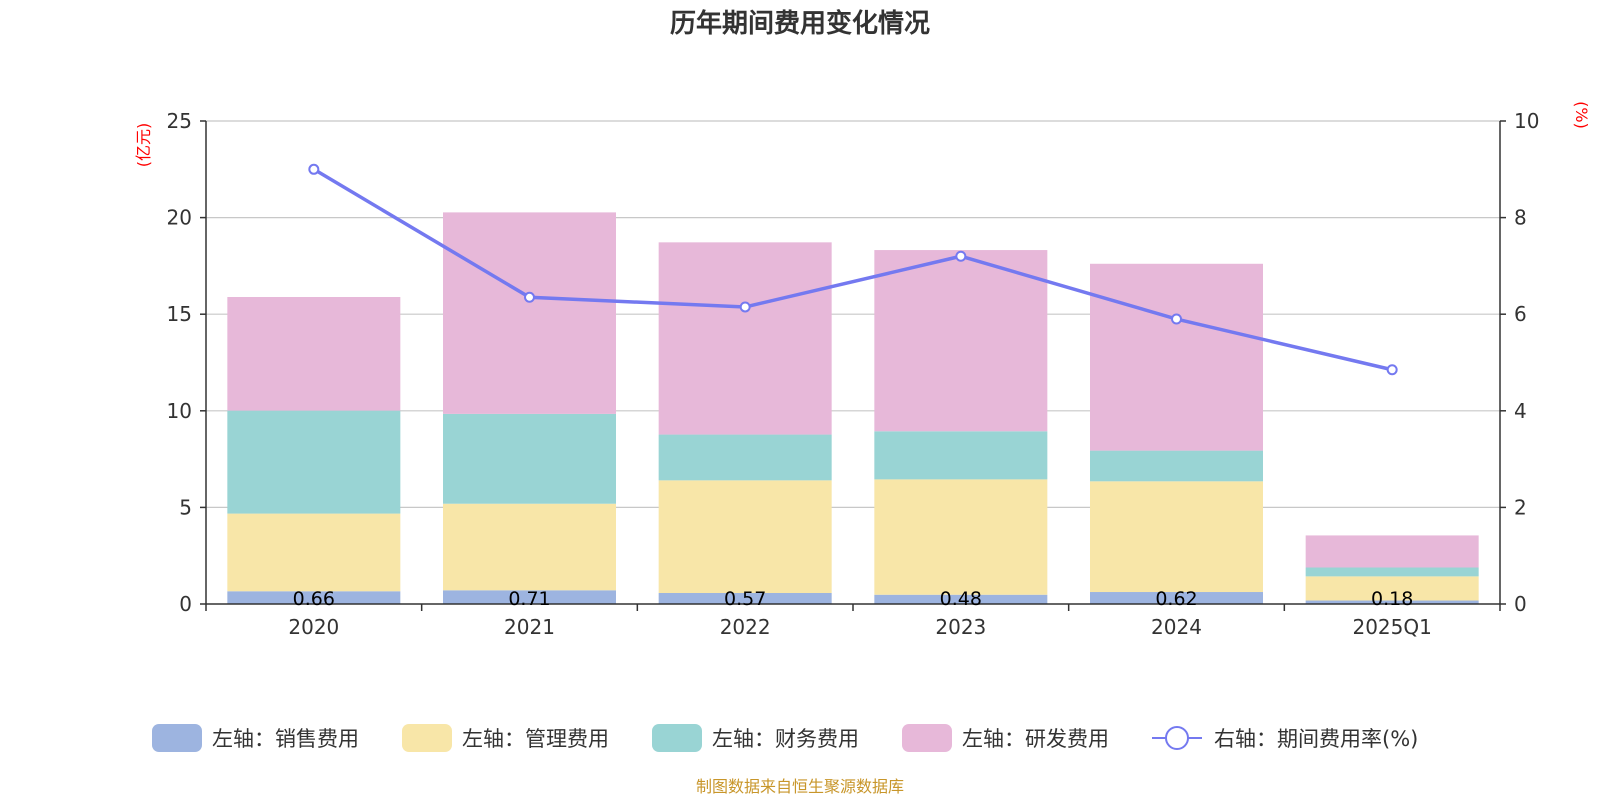 Image resolution: width=1600 pixels, height=800 pixels. I want to click on legend-label-0: 左轴：销售费用, so click(285, 739).